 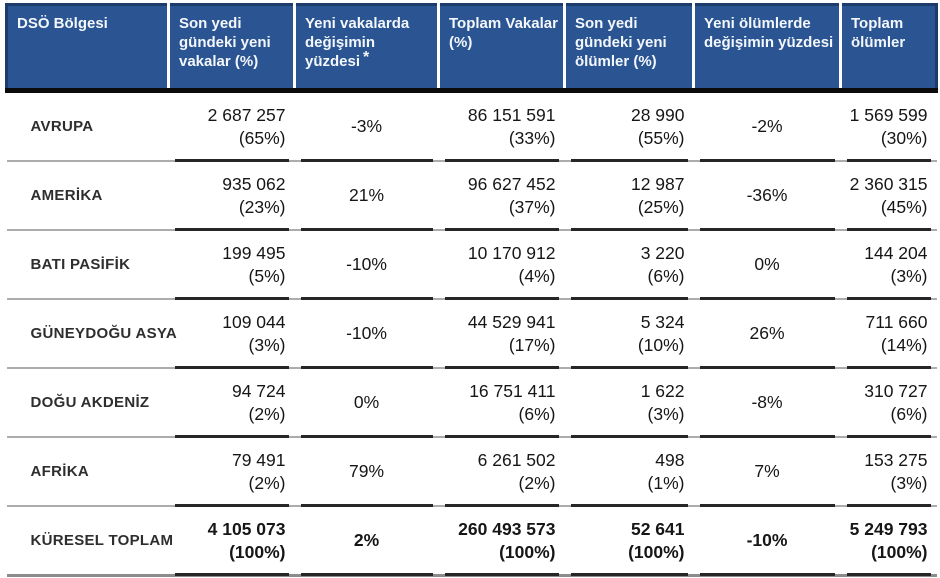 What do you see at coordinates (501, 334) in the screenshot?
I see `total-cases-cell: 44 529 941 (17%)` at bounding box center [501, 334].